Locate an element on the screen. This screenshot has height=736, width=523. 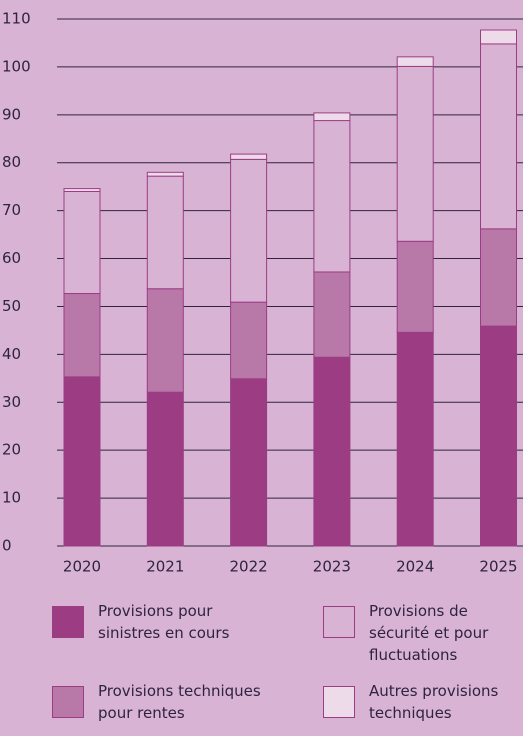
x-tick-label: 2021 is located at coordinates (165, 567).